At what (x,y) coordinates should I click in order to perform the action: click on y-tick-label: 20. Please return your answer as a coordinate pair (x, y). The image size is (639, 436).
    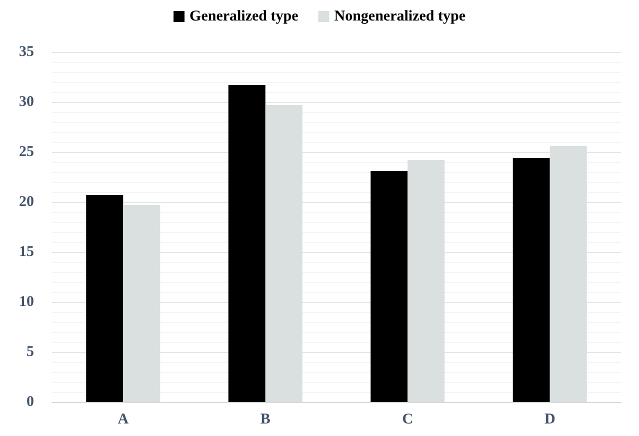
    Looking at the image, I should click on (26, 202).